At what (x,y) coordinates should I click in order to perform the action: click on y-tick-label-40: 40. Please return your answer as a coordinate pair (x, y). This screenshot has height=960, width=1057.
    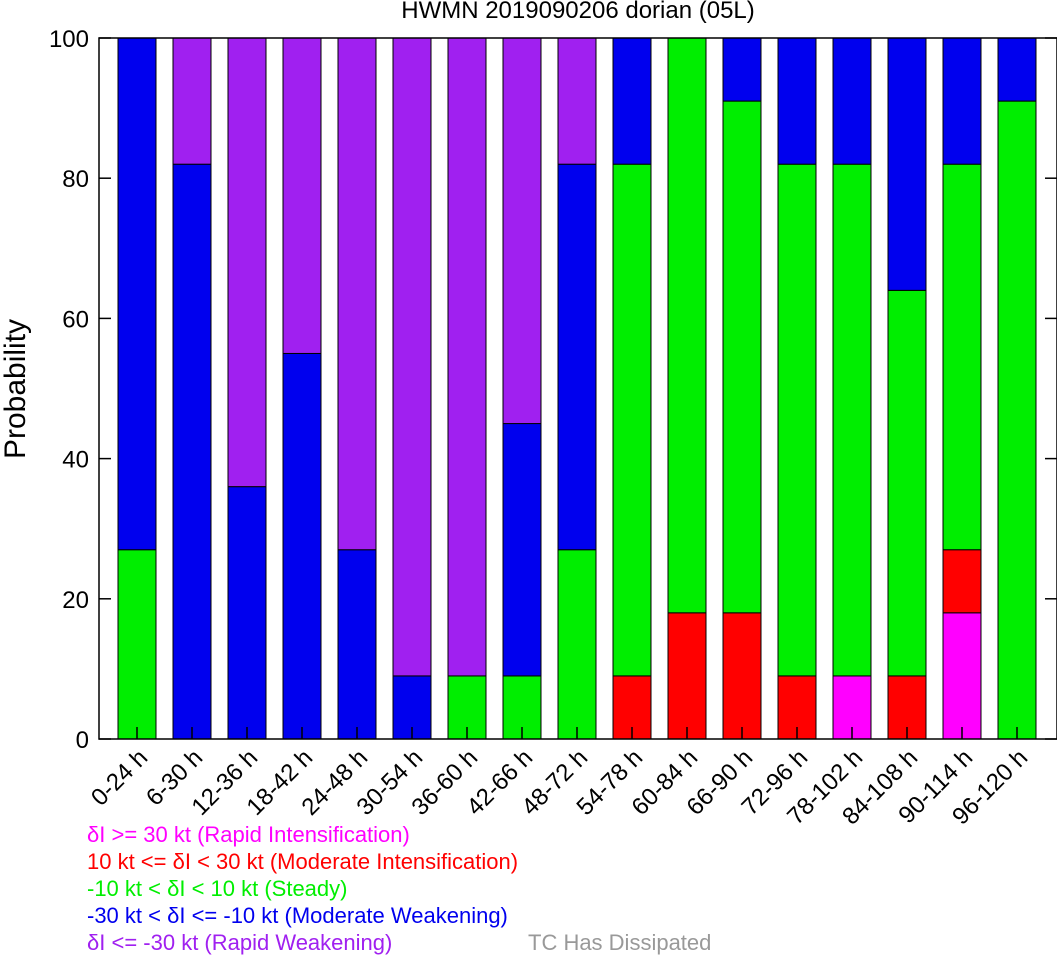
    Looking at the image, I should click on (75, 460).